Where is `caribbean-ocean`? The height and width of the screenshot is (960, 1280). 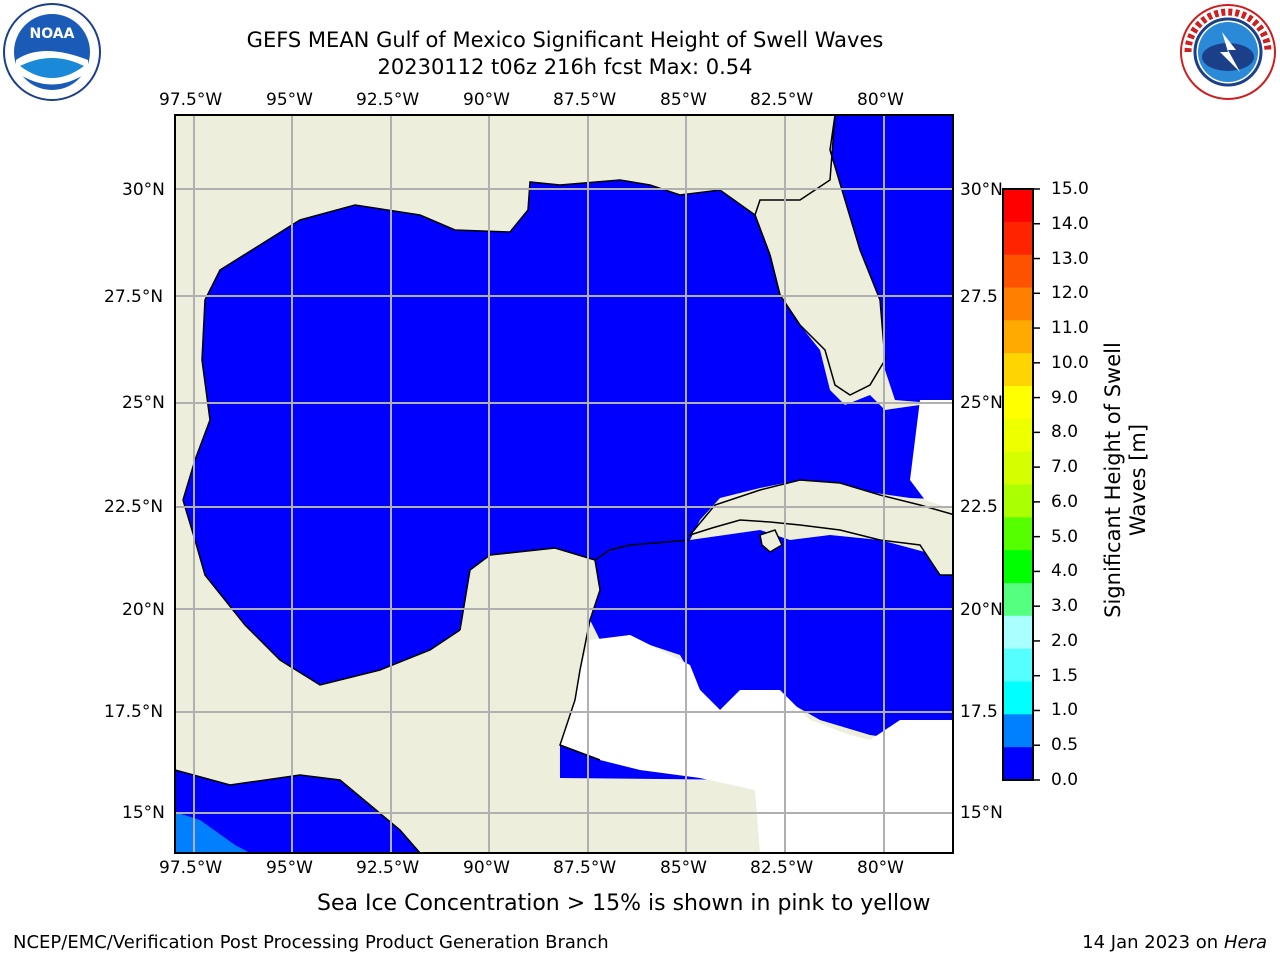
caribbean-ocean is located at coordinates (771, 635).